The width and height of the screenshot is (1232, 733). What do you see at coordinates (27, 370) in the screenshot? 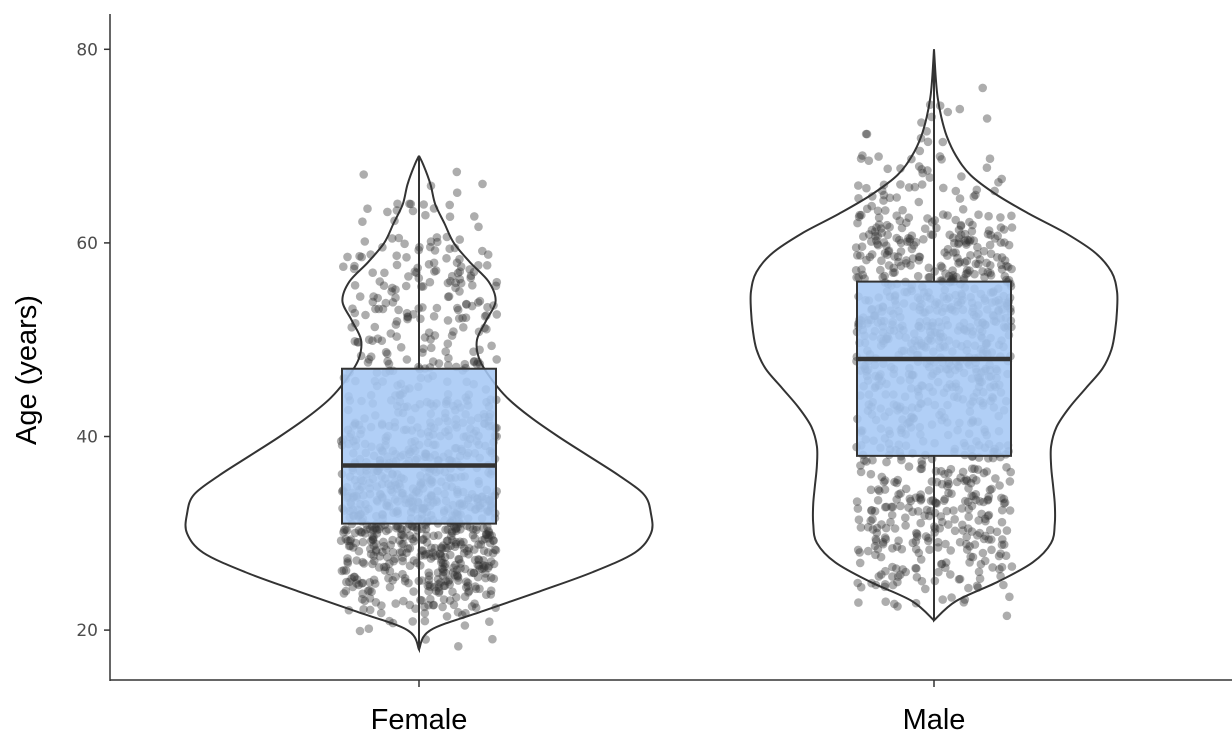
I see `y-axis-title: Age (years)` at bounding box center [27, 370].